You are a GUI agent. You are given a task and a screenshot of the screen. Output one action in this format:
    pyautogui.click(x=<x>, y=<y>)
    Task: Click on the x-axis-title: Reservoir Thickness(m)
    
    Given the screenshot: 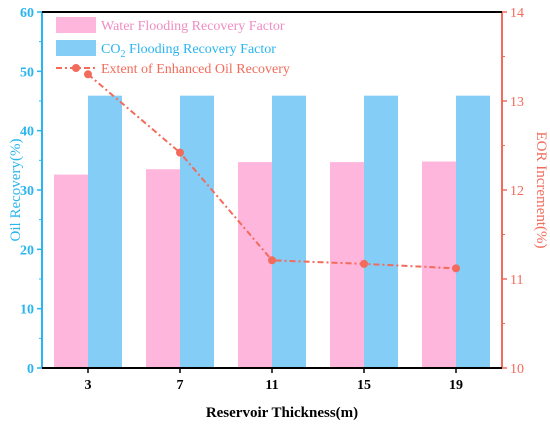 What is the action you would take?
    pyautogui.click(x=282, y=413)
    